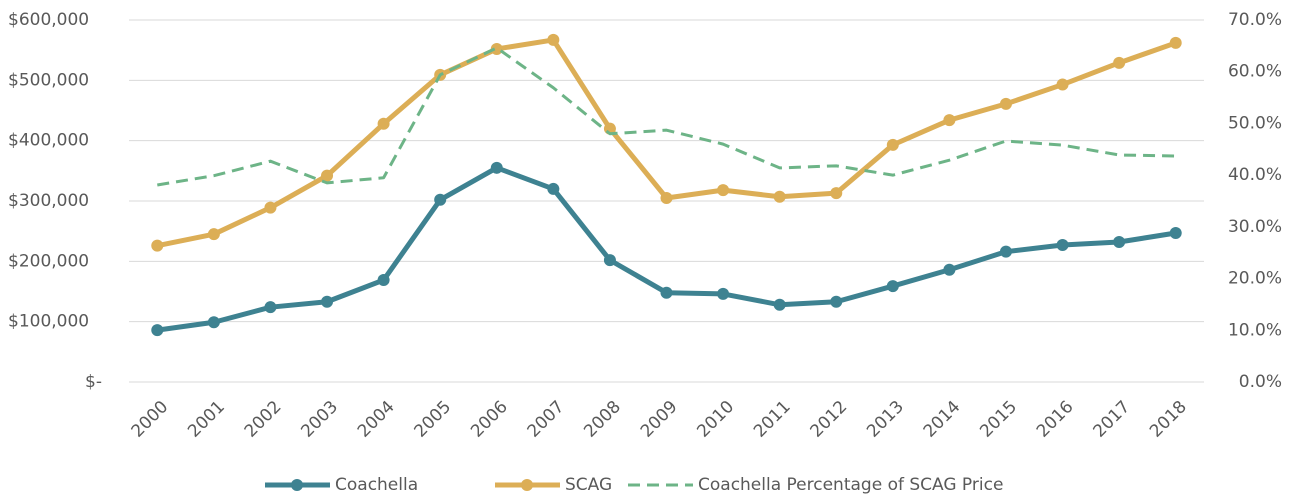 The width and height of the screenshot is (1296, 497). I want to click on x-tick-label: 2010, so click(715, 419).